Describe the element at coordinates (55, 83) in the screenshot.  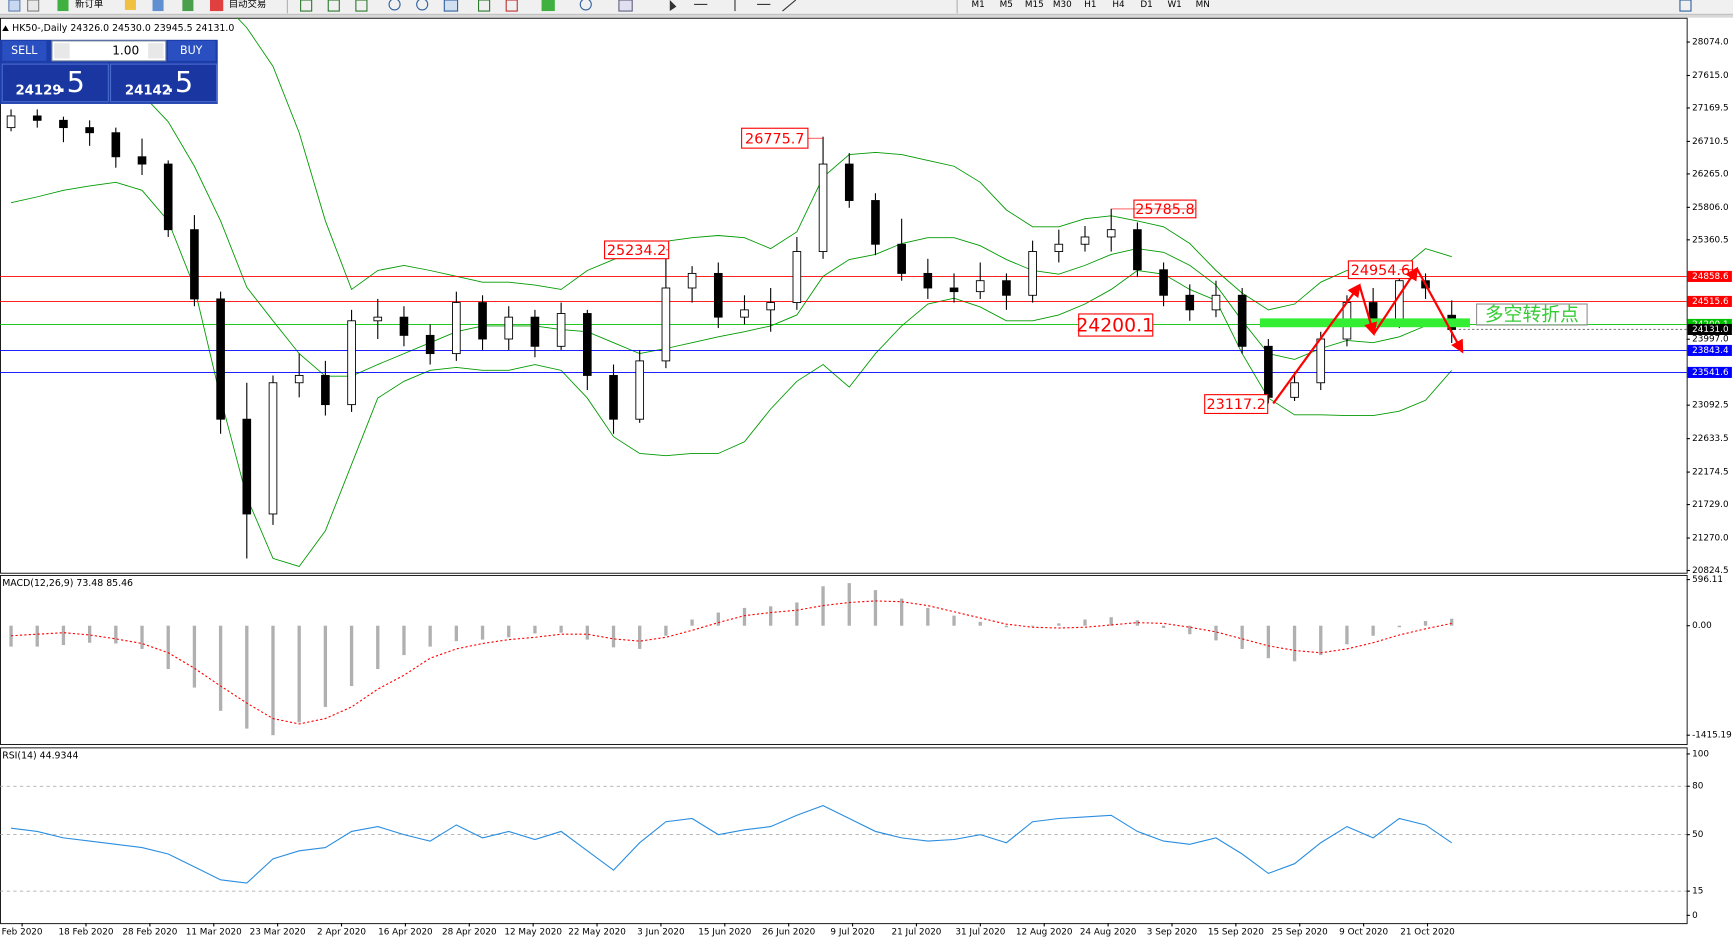
I see `sell-box` at that location.